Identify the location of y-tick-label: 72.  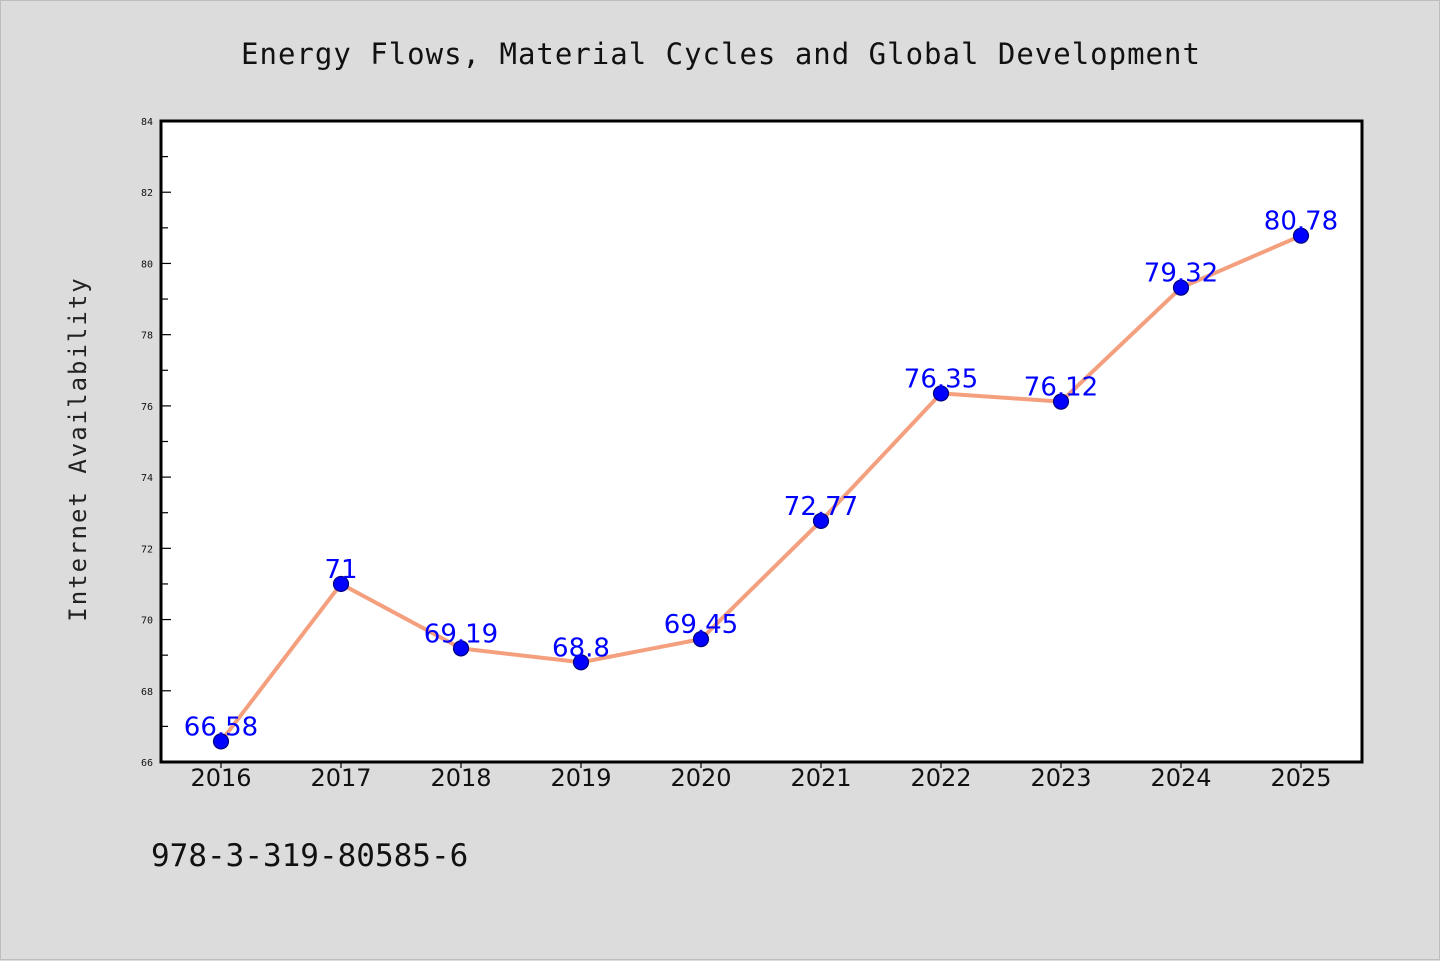
(147, 549).